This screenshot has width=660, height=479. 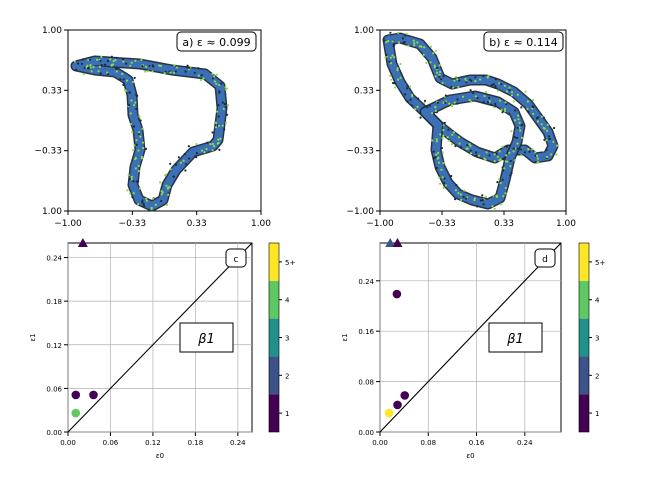 What do you see at coordinates (290, 263) in the screenshot?
I see `colorbar-tick-label: 5+` at bounding box center [290, 263].